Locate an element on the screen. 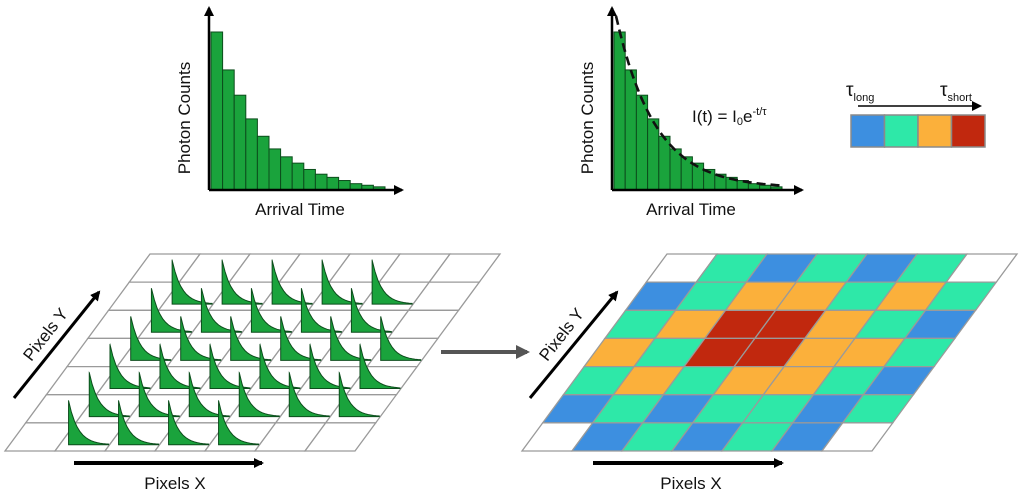  histogram-right-ylabel: Photon Counts is located at coordinates (587, 118).